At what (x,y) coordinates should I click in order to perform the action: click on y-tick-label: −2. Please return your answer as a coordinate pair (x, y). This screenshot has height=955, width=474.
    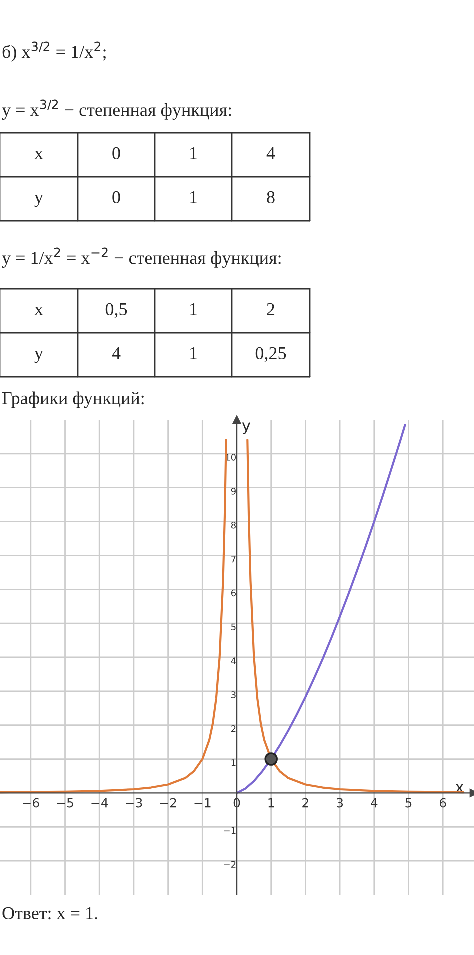
    Looking at the image, I should click on (230, 864).